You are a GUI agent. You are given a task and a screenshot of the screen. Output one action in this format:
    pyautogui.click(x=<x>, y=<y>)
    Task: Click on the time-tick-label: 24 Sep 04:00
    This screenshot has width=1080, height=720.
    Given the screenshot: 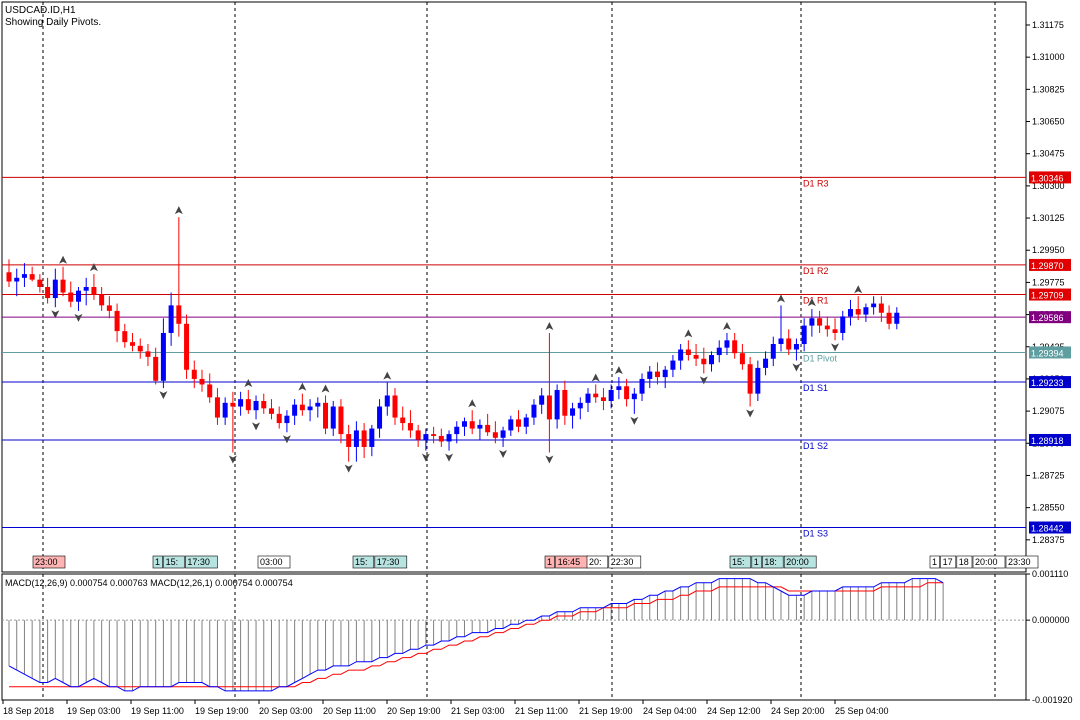 What is the action you would take?
    pyautogui.click(x=670, y=711)
    